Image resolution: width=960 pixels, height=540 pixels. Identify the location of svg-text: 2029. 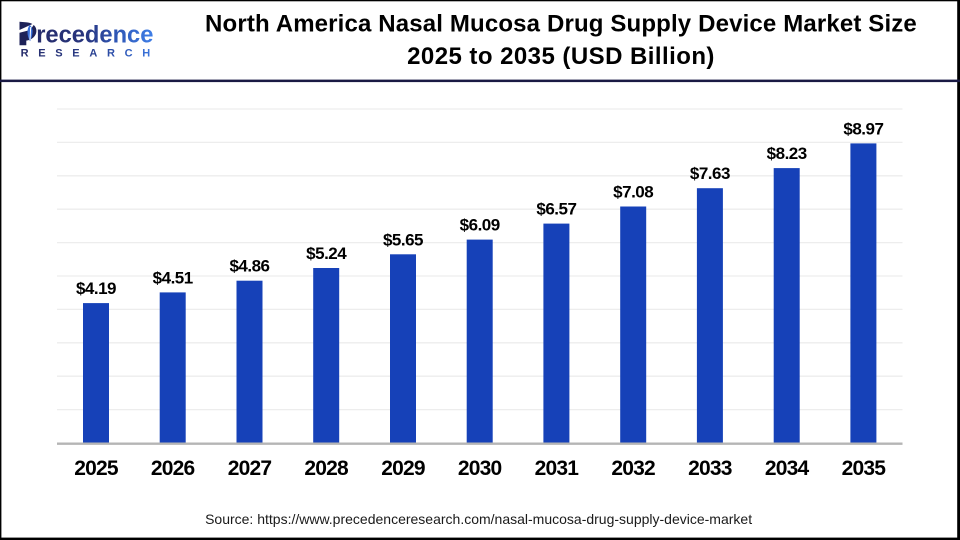
(403, 468).